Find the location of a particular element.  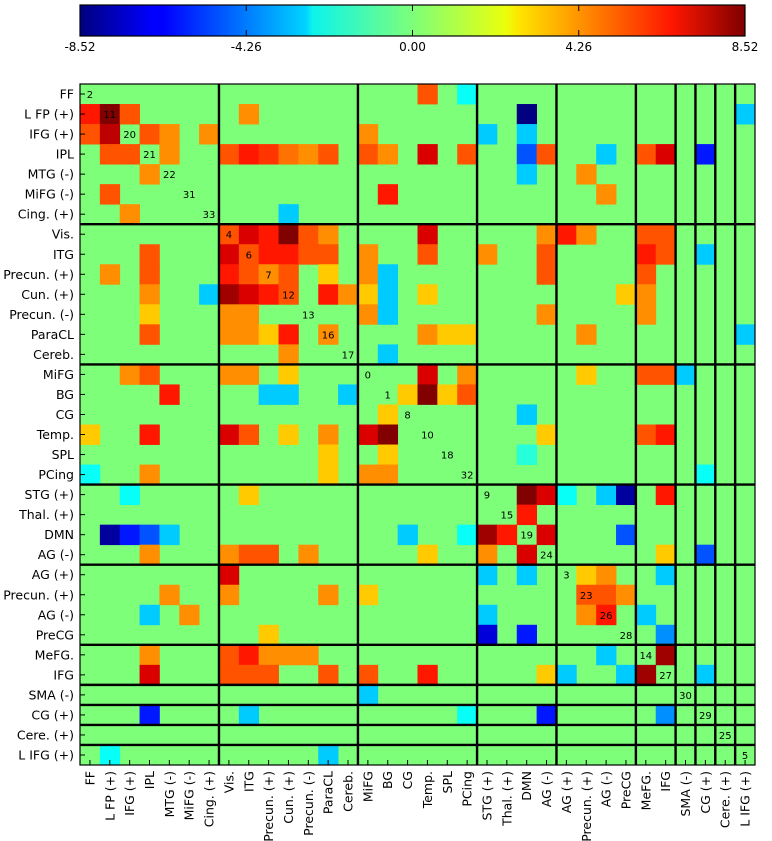

row-label: Precun. (+) is located at coordinates (38, 594).